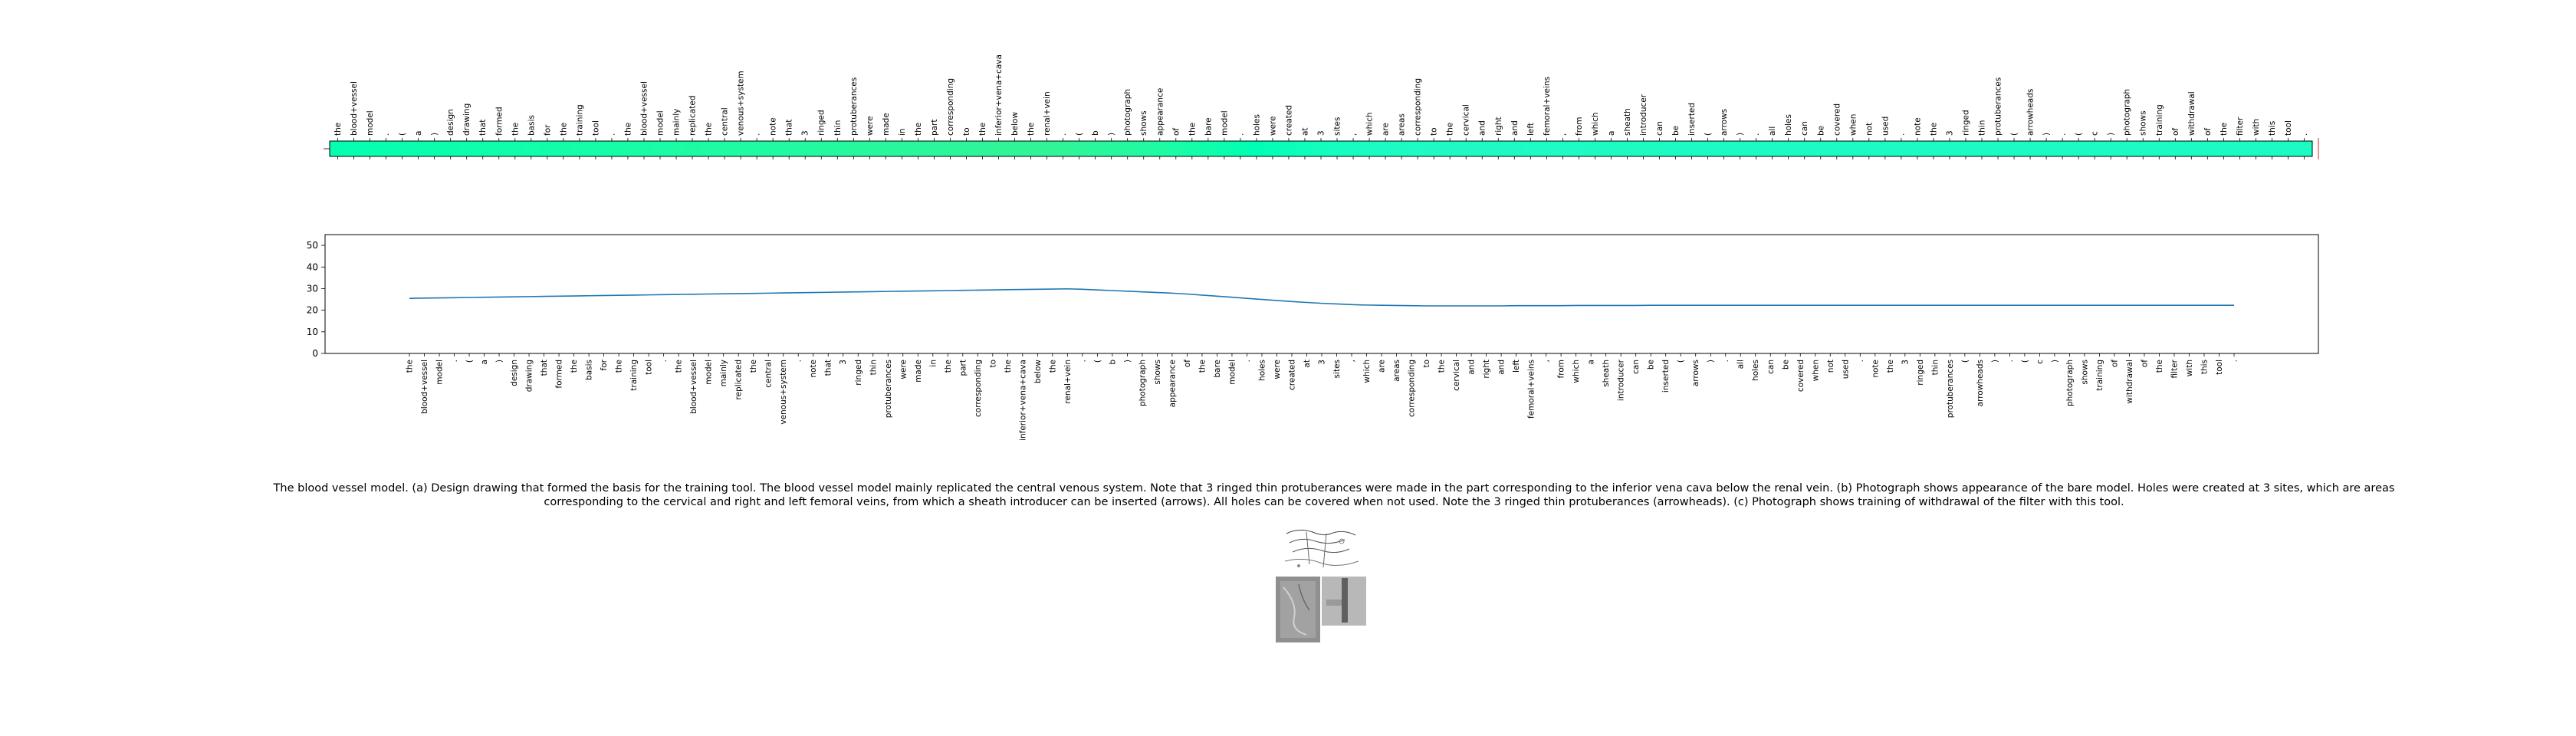 This screenshot has height=736, width=2576. Describe the element at coordinates (1921, 373) in the screenshot. I see `x-tick-label: ringed` at that location.